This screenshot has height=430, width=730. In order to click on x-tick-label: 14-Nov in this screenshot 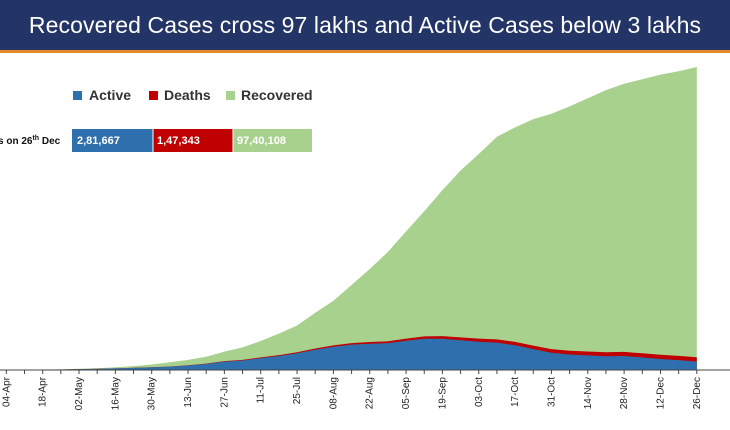, I will do `click(588, 393)`.